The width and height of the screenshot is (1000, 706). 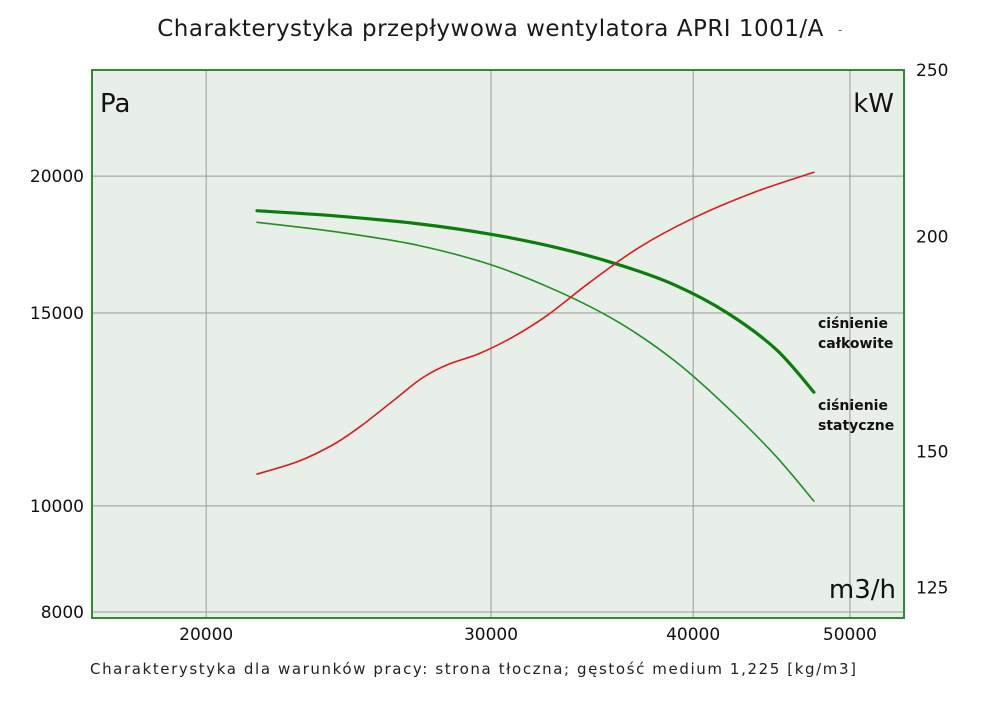 I want to click on series-label-total-line2: całkowite, so click(x=855, y=344).